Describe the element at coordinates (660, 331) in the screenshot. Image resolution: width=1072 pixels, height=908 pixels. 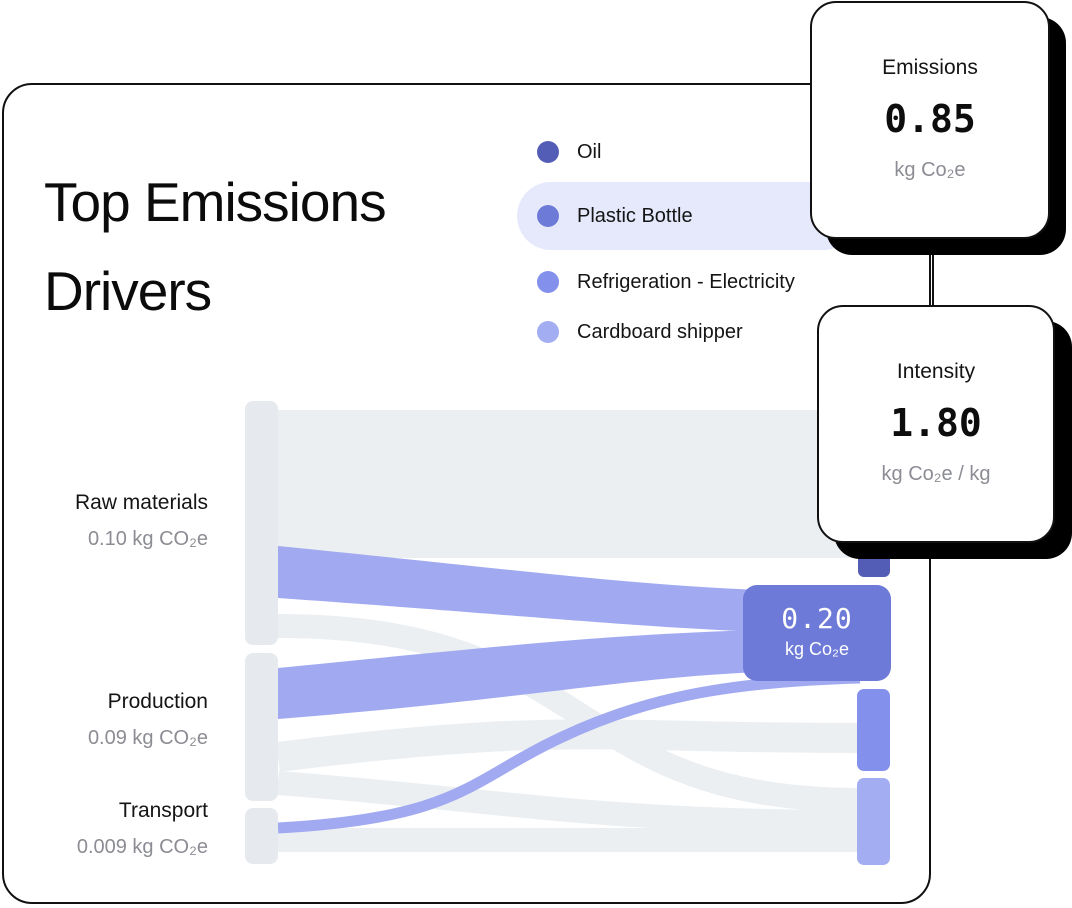
I see `legend-label: Cardboard shipper` at that location.